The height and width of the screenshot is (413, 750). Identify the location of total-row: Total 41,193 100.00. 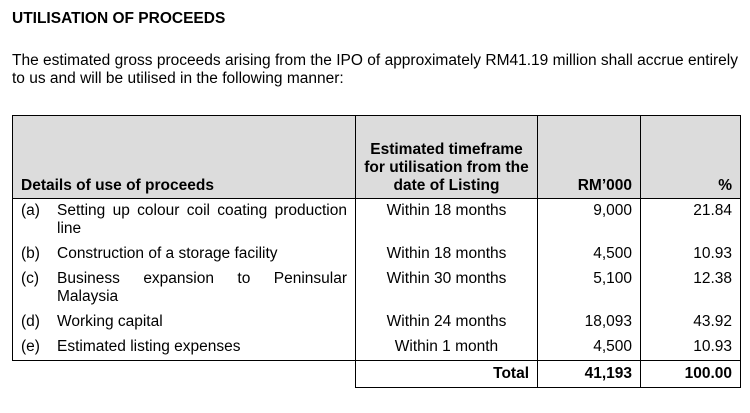
(377, 374).